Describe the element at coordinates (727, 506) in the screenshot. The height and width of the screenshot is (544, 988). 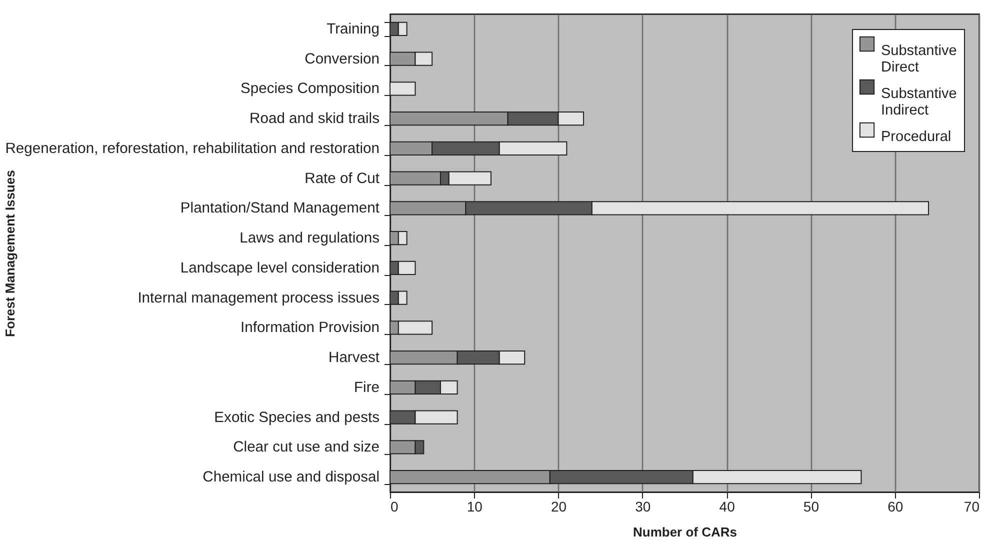
I see `x-tick-label: 40` at that location.